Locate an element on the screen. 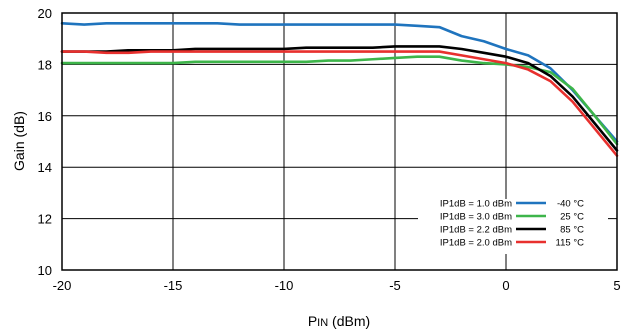  legend-ip1db-label: IP1dB = 2.0 dBm is located at coordinates (476, 243).